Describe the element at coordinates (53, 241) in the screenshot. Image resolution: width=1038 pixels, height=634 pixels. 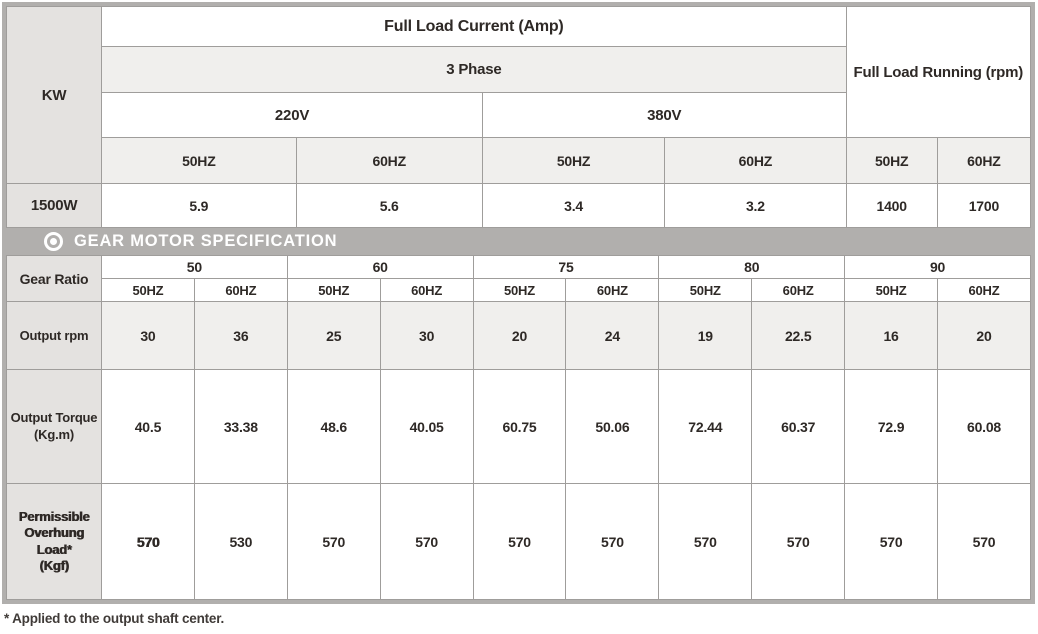
I see `target-circle-icon` at that location.